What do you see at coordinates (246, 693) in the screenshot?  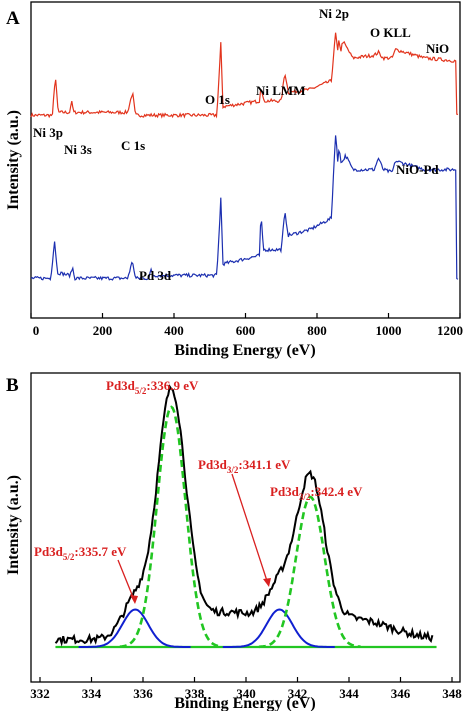 I see `panel-b-tick-label-340: 340` at bounding box center [246, 693].